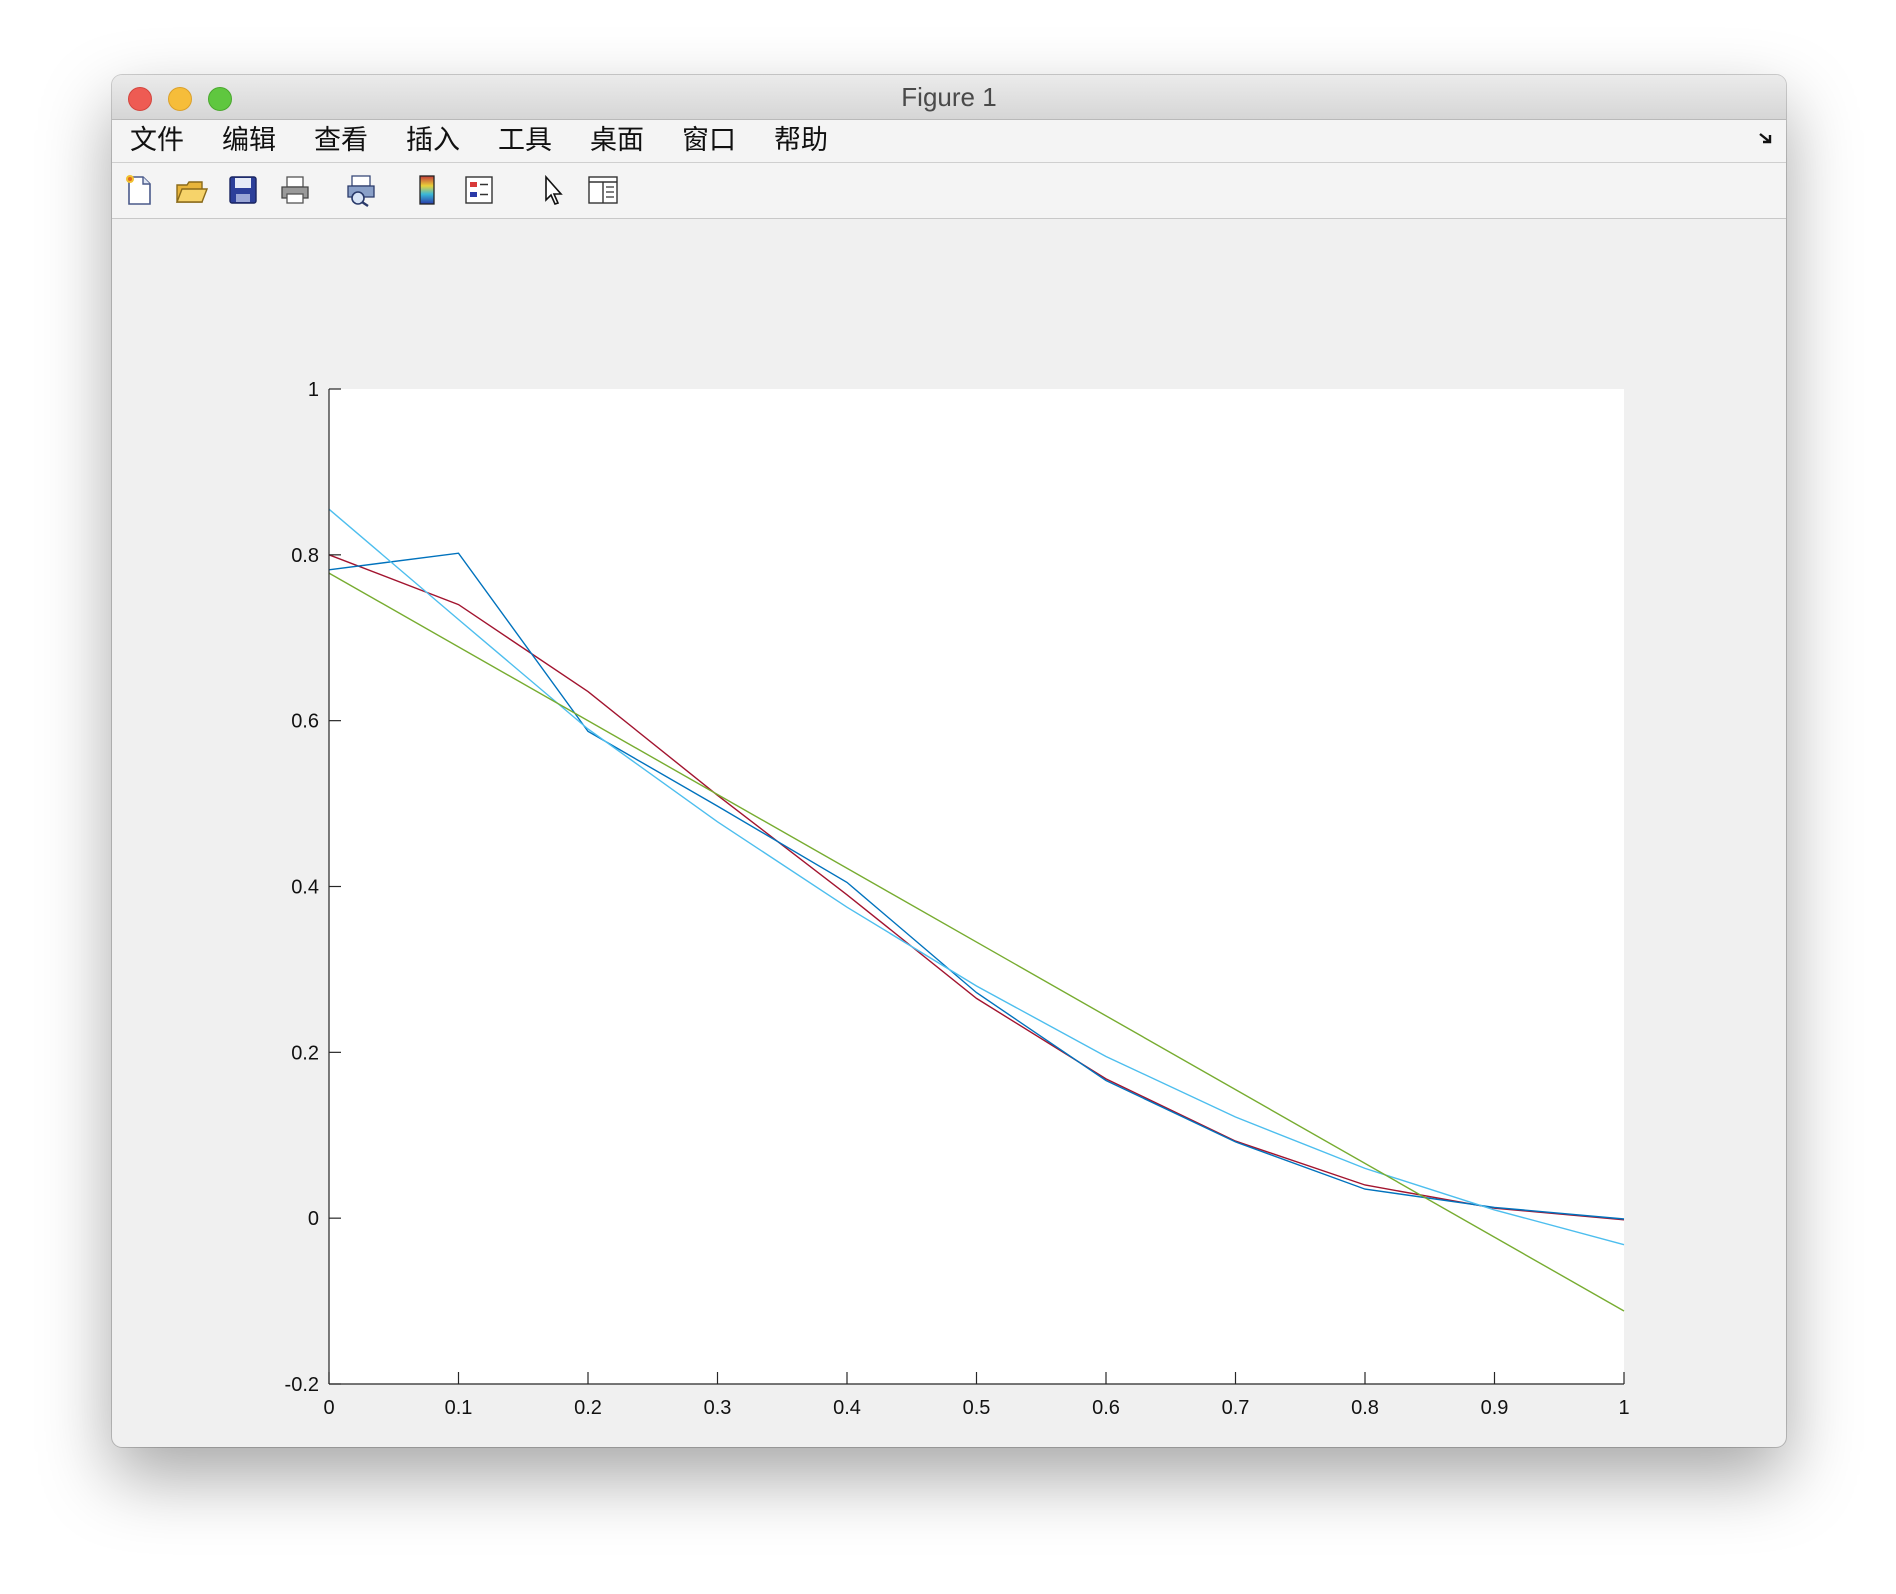 This screenshot has height=1594, width=1896. What do you see at coordinates (220, 99) in the screenshot?
I see `maximize-button` at bounding box center [220, 99].